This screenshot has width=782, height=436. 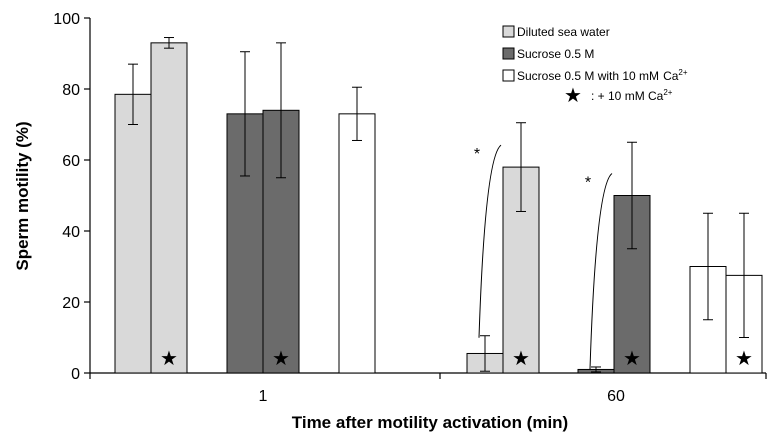 I want to click on y-tick-label: 0, so click(x=75, y=374).